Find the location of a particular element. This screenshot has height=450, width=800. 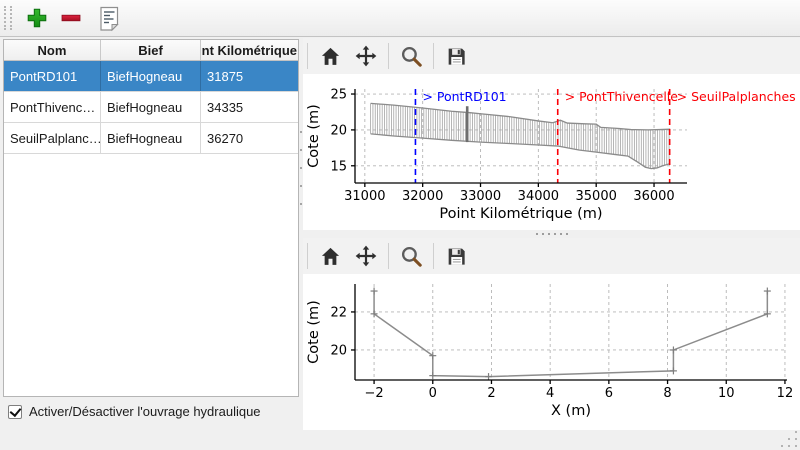

svg-text: 10 is located at coordinates (726, 393).